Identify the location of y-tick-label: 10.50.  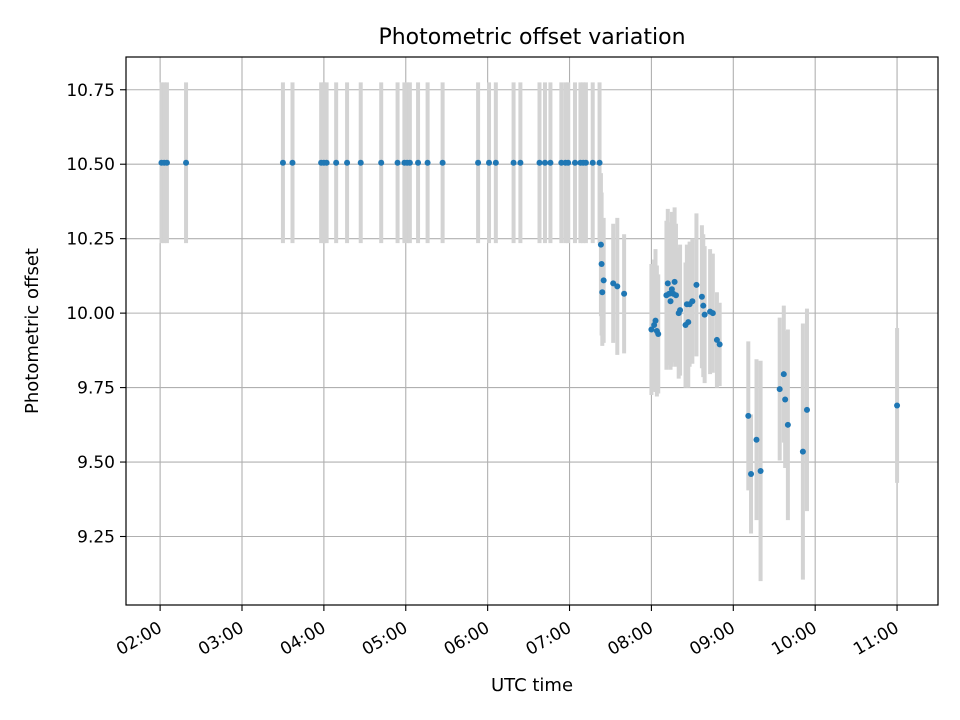
(90, 165).